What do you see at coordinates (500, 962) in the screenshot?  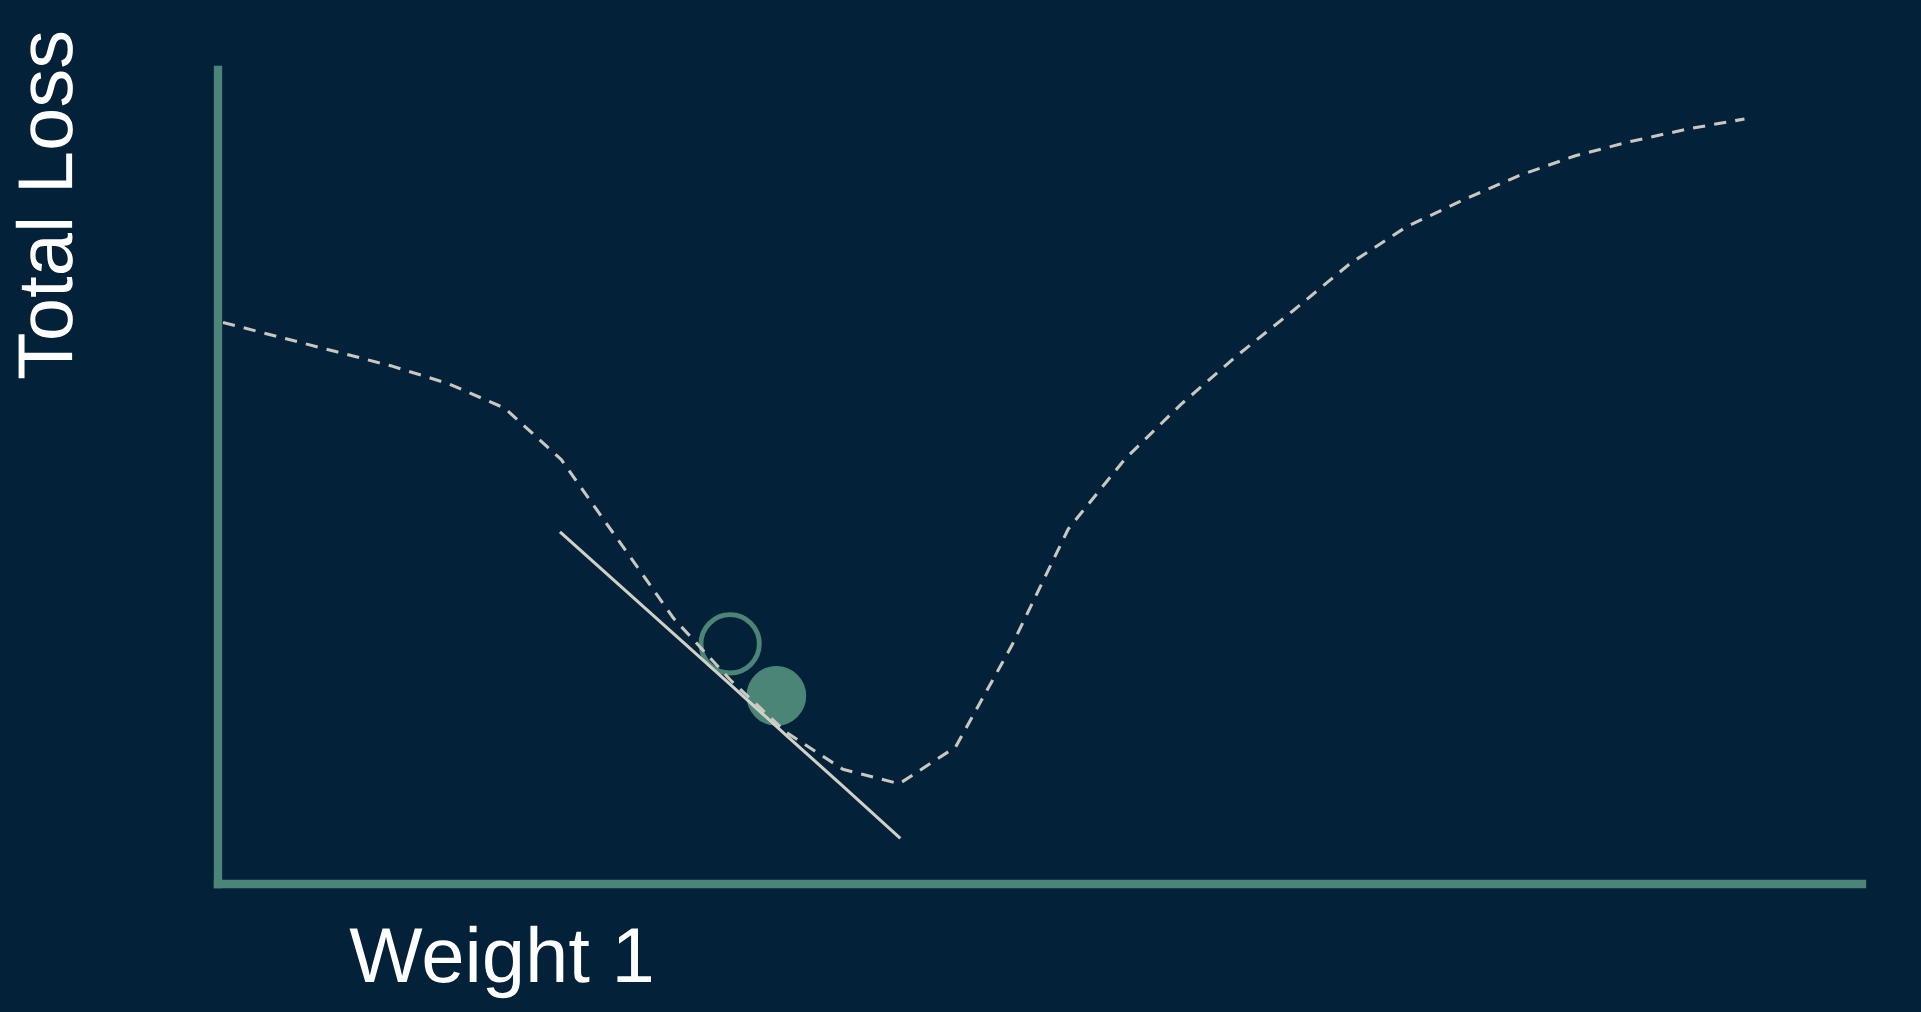 I see `x-axis-title: Weight 1` at bounding box center [500, 962].